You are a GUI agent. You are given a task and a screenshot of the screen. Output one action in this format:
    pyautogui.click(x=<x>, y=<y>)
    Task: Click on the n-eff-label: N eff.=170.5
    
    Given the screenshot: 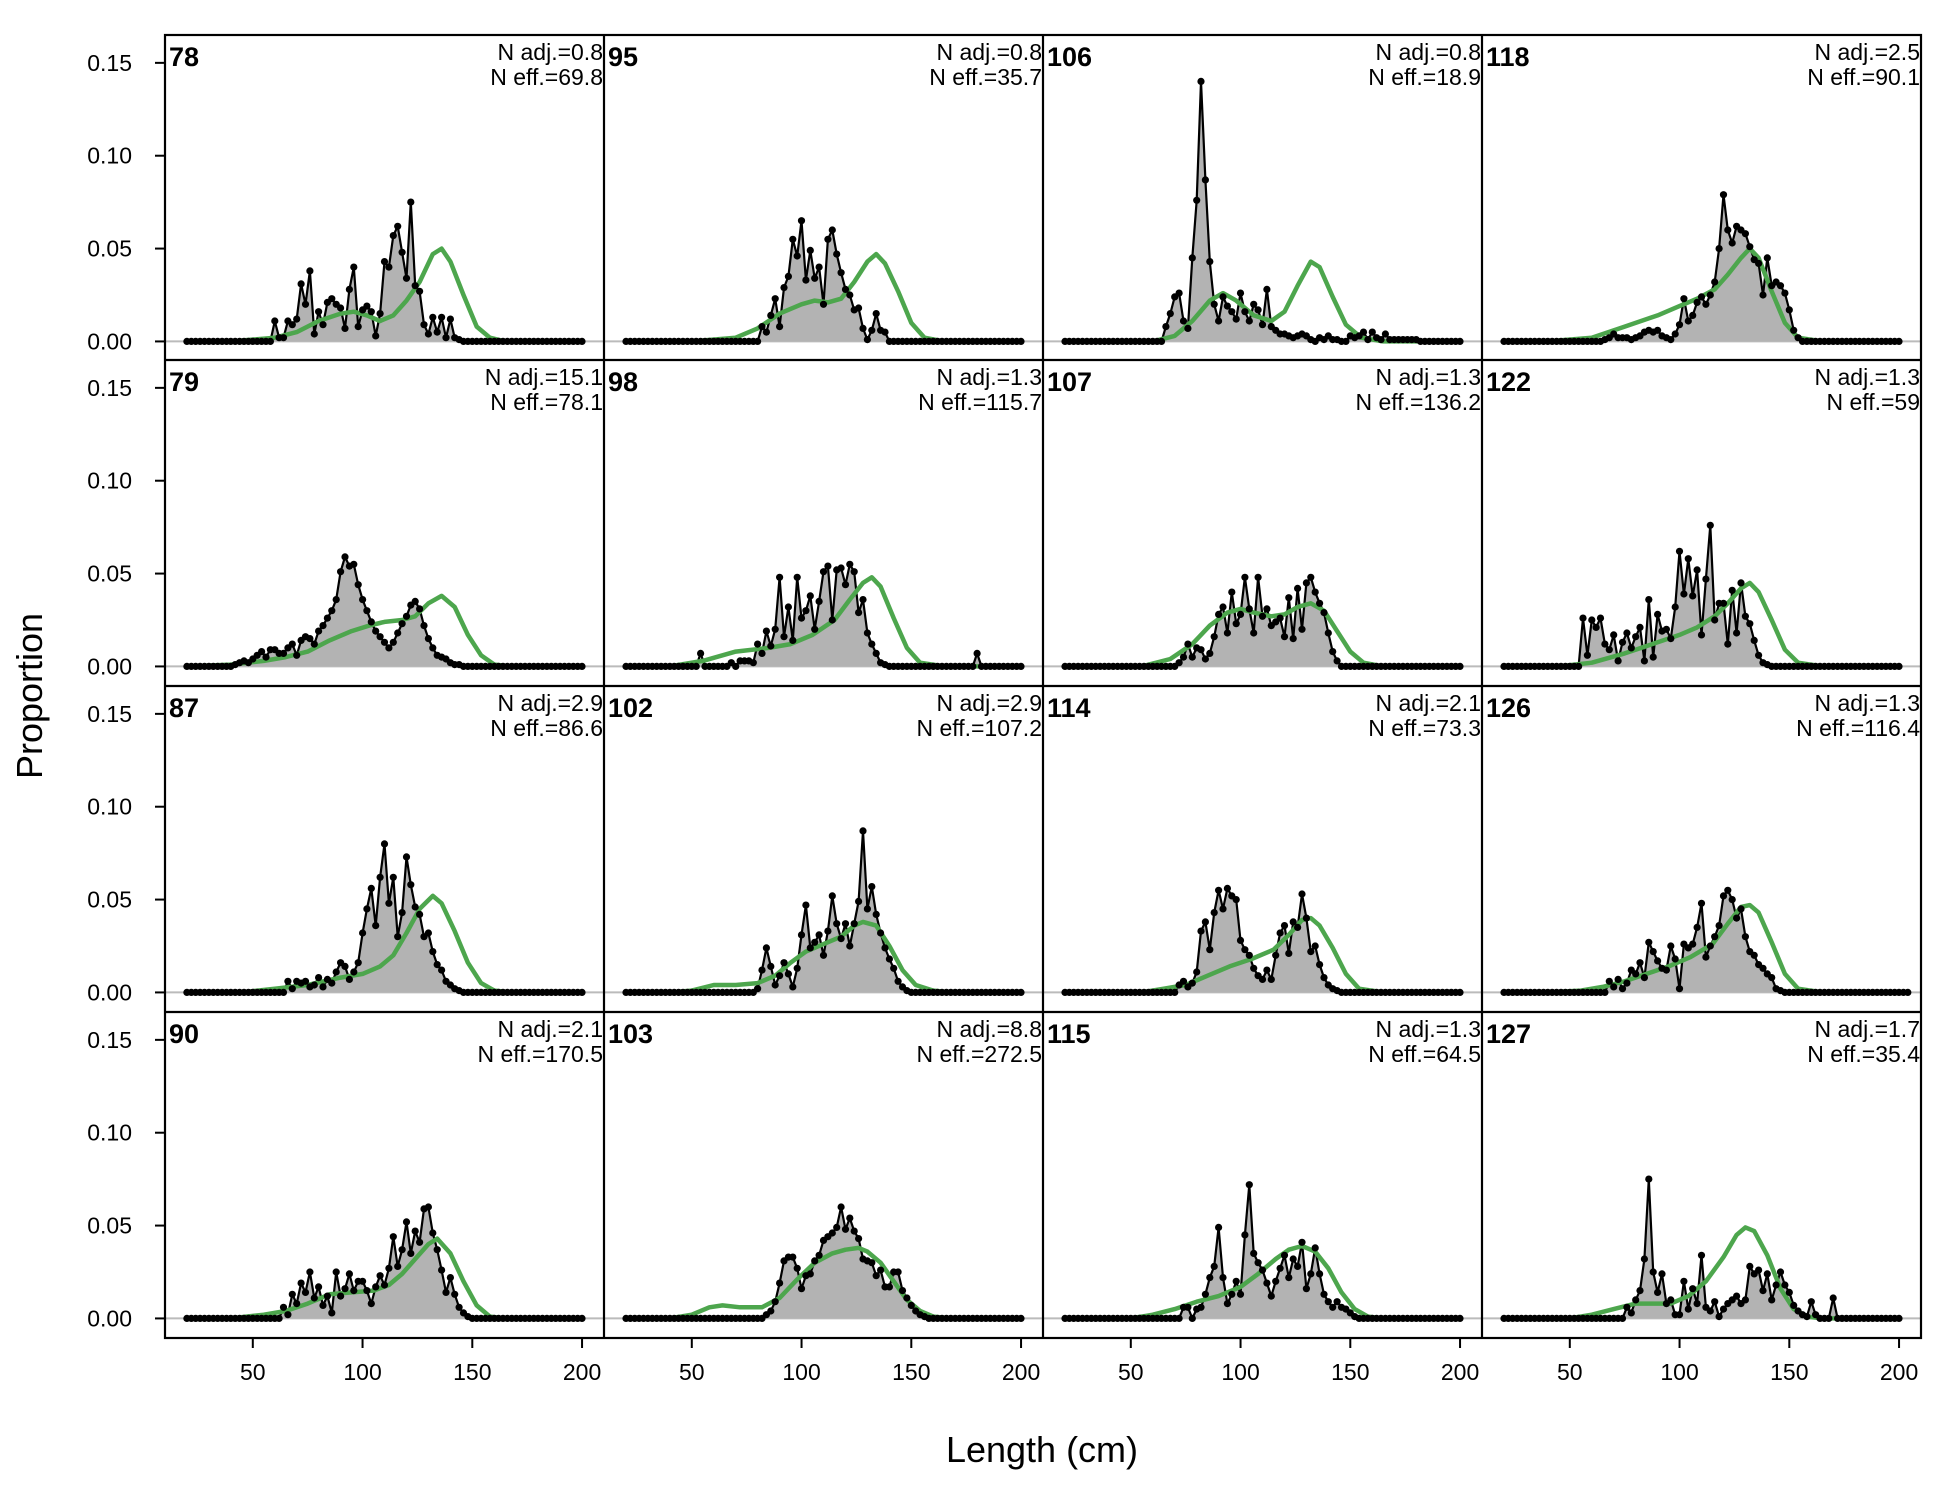 What is the action you would take?
    pyautogui.click(x=540, y=1054)
    